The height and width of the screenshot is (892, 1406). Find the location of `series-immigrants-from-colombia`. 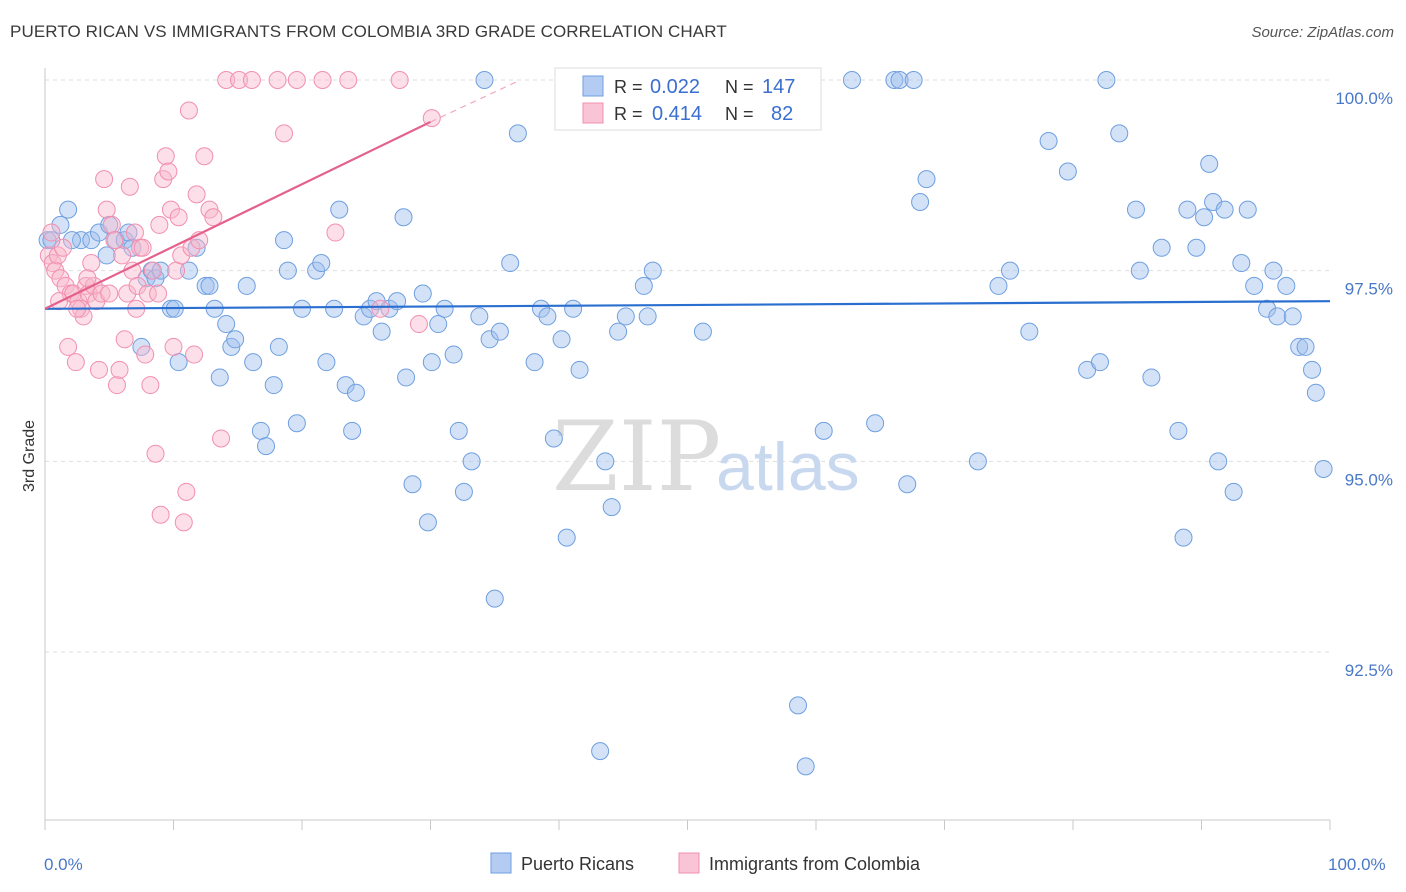

series-immigrants-from-colombia is located at coordinates (240, 301).